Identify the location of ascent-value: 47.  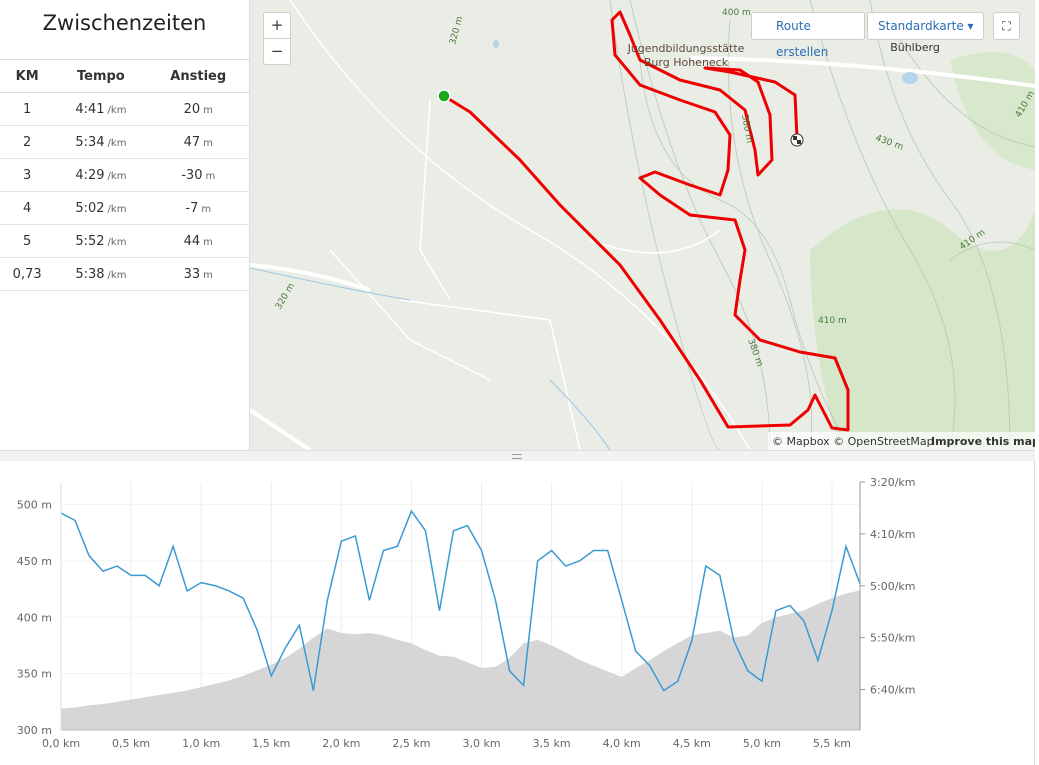
(192, 142).